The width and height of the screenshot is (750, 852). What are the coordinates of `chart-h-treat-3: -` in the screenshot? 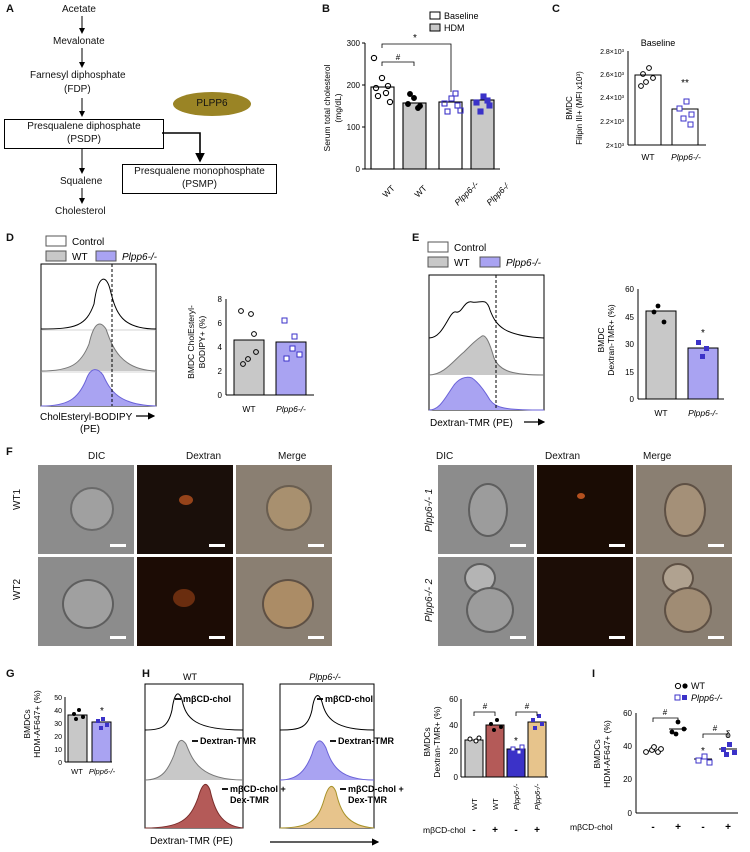 It's located at (515, 830).